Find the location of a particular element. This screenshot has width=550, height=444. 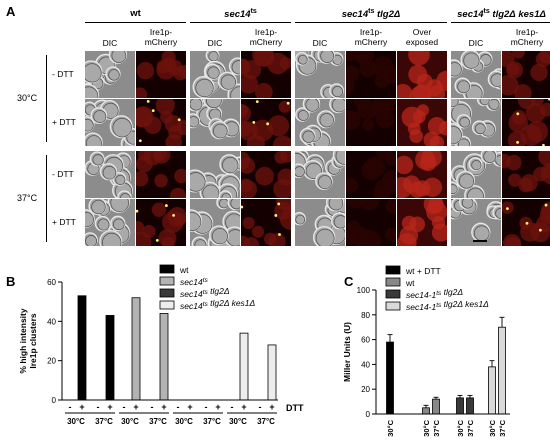

y-axis-label: Ire1p clusters is located at coordinates (33, 341).